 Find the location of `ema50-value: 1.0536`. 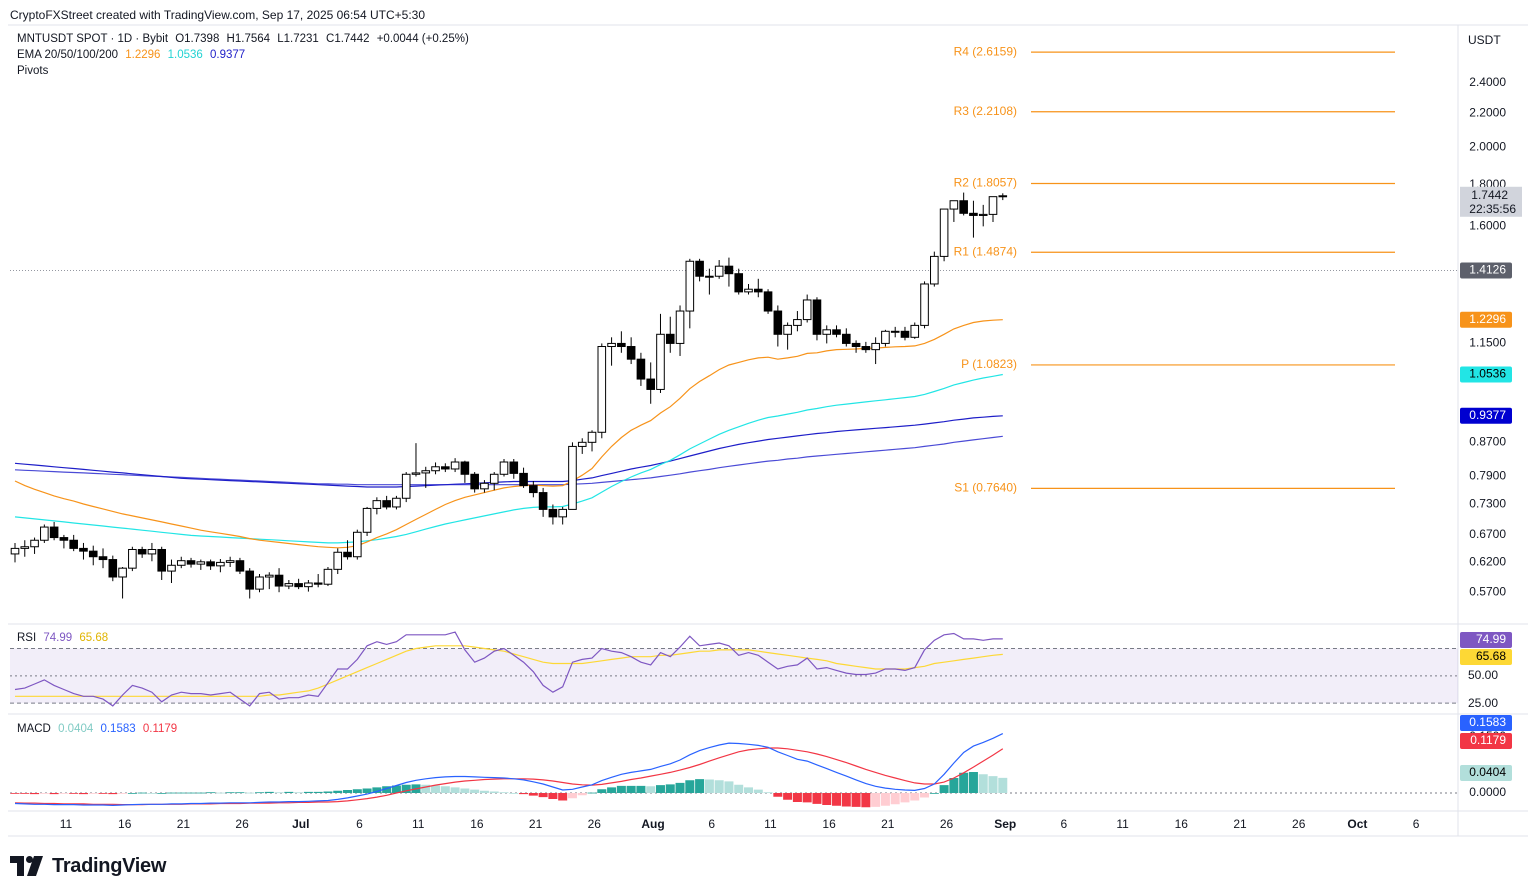

ema50-value: 1.0536 is located at coordinates (185, 55).